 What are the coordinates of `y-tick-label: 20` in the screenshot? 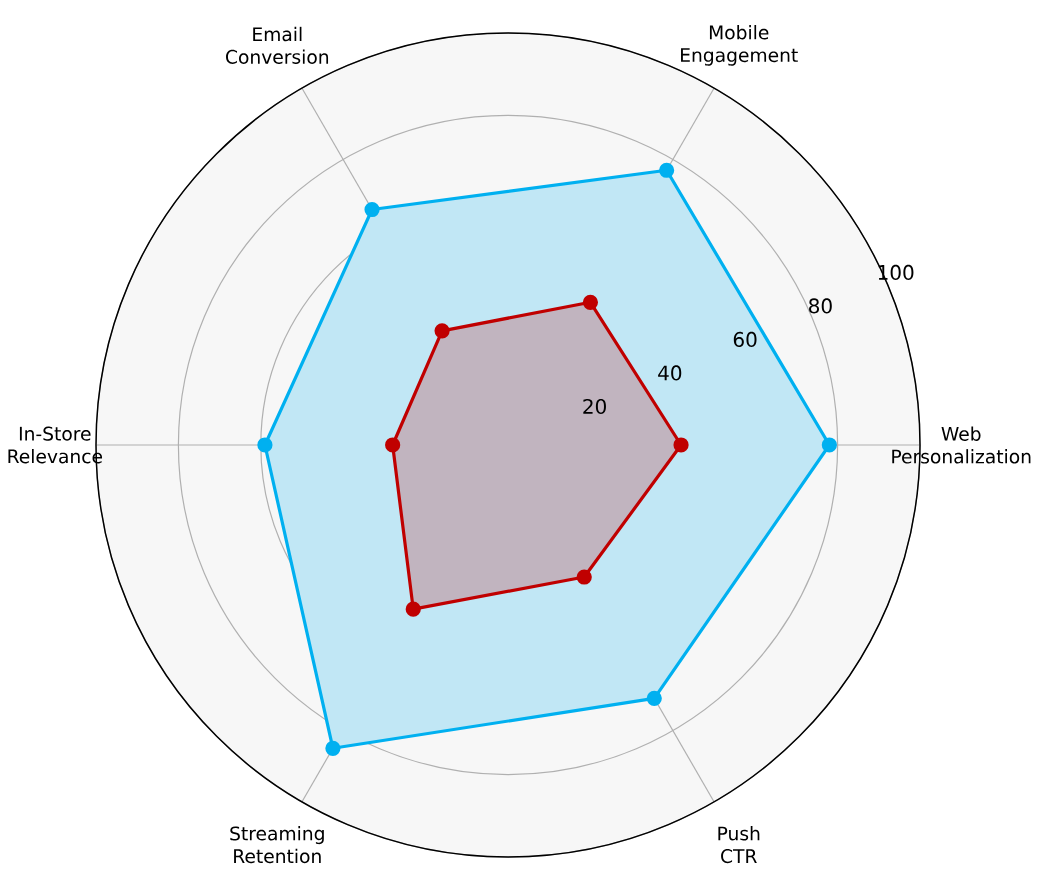 It's located at (594, 406).